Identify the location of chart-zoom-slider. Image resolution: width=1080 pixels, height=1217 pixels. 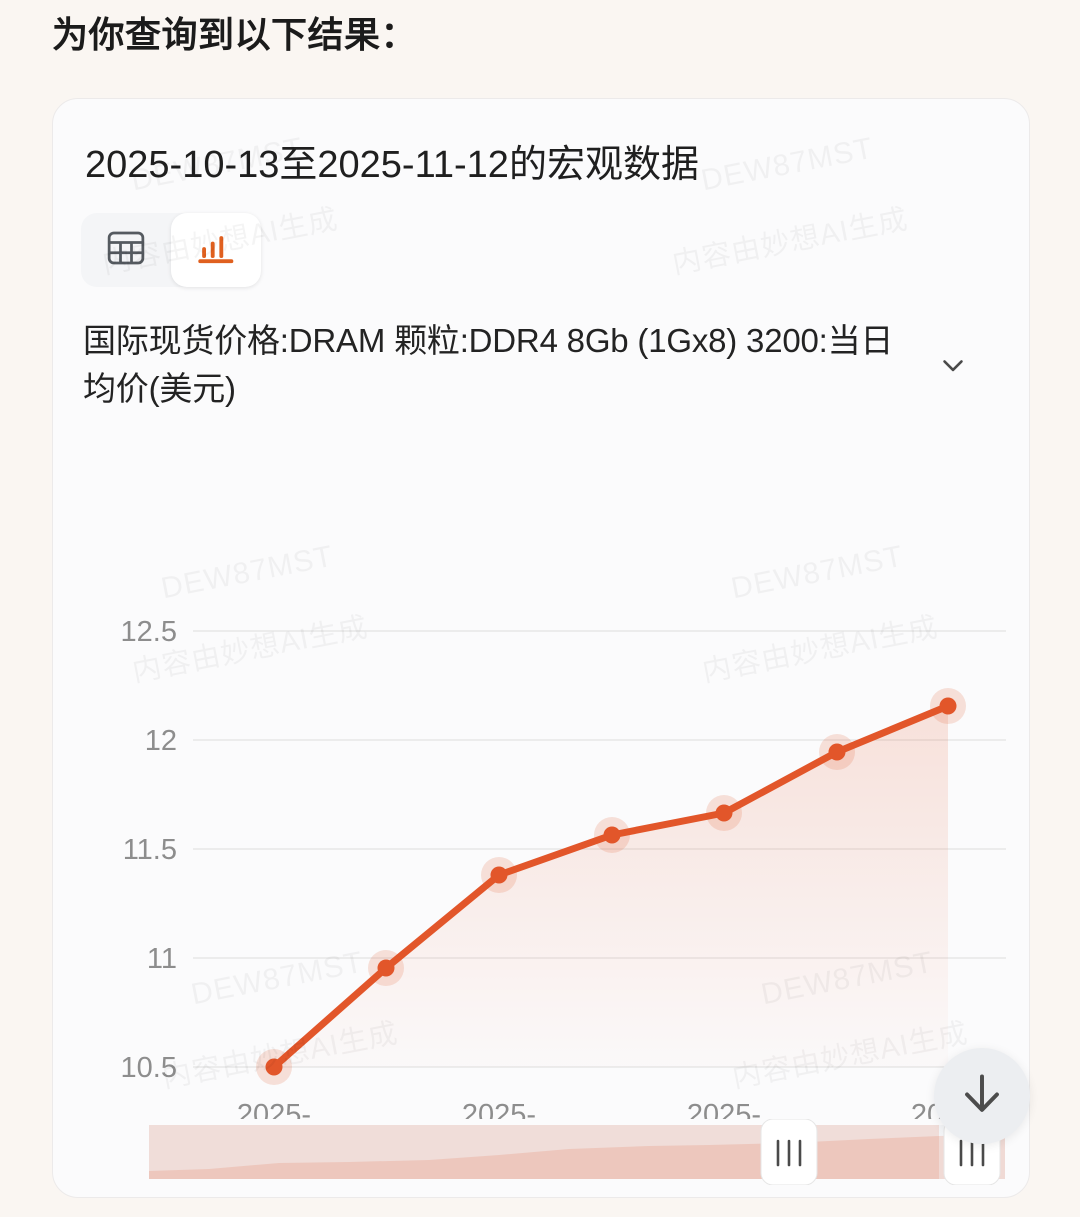
(577, 1152).